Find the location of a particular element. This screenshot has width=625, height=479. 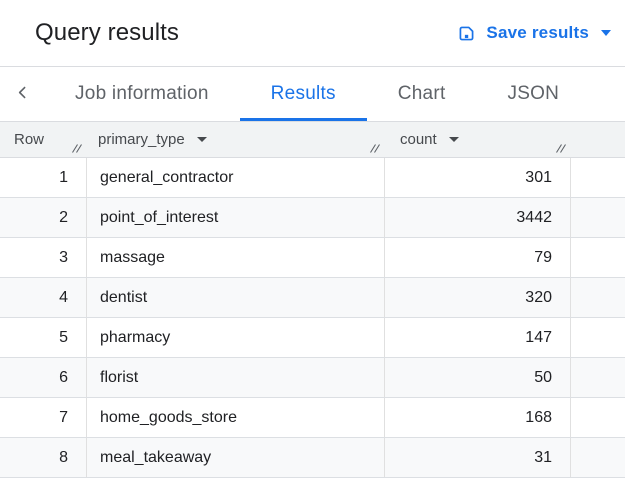

primary-type-cell: point_of_interest is located at coordinates (236, 217).